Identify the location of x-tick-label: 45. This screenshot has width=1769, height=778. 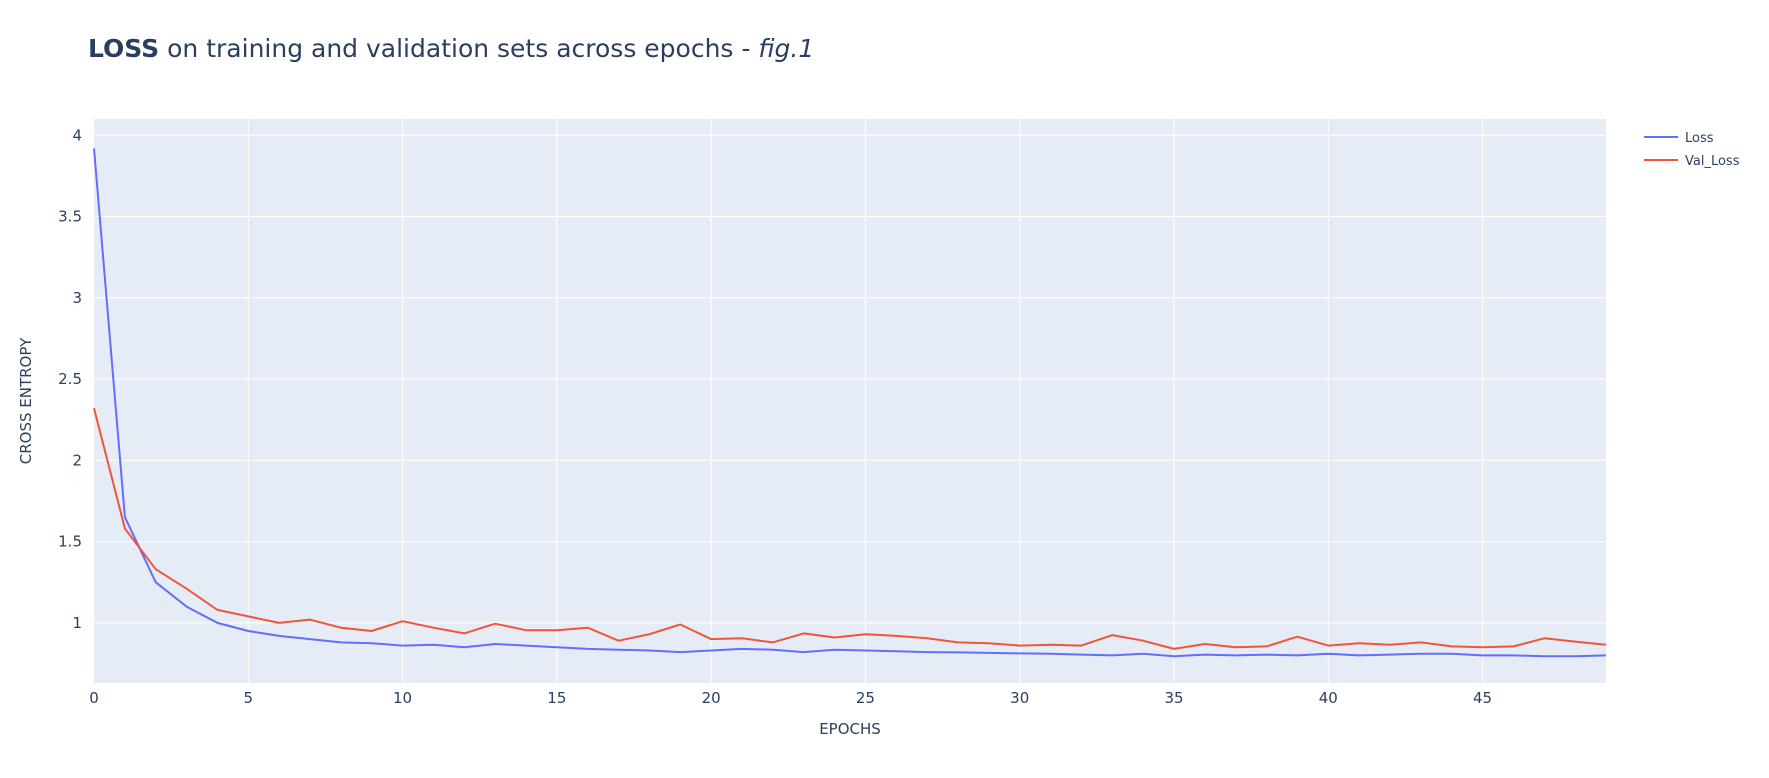
(1482, 698).